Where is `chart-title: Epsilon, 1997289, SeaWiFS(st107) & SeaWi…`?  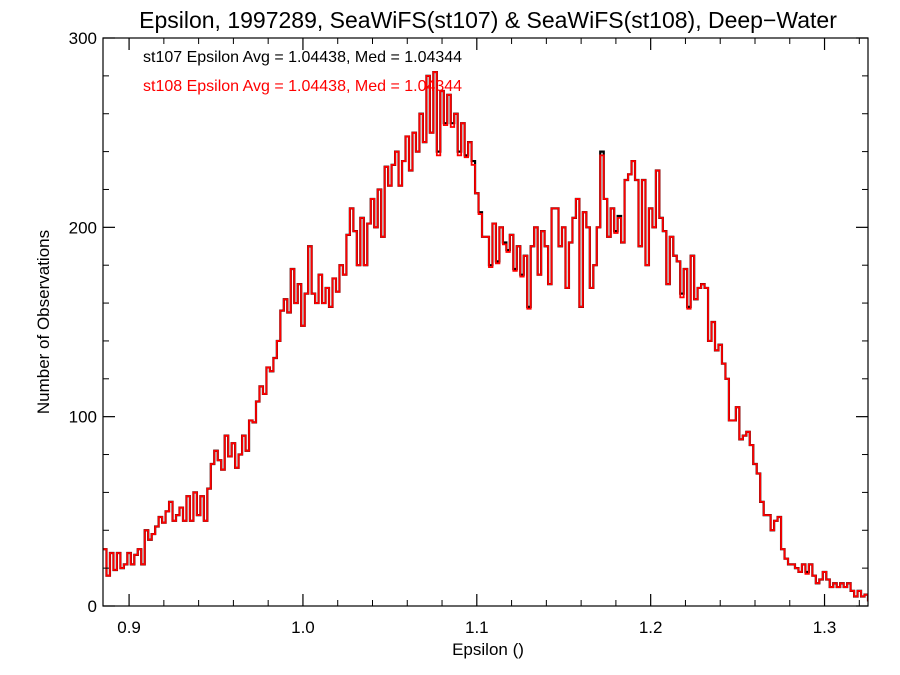
chart-title: Epsilon, 1997289, SeaWiFS(st107) & SeaWi… is located at coordinates (488, 20).